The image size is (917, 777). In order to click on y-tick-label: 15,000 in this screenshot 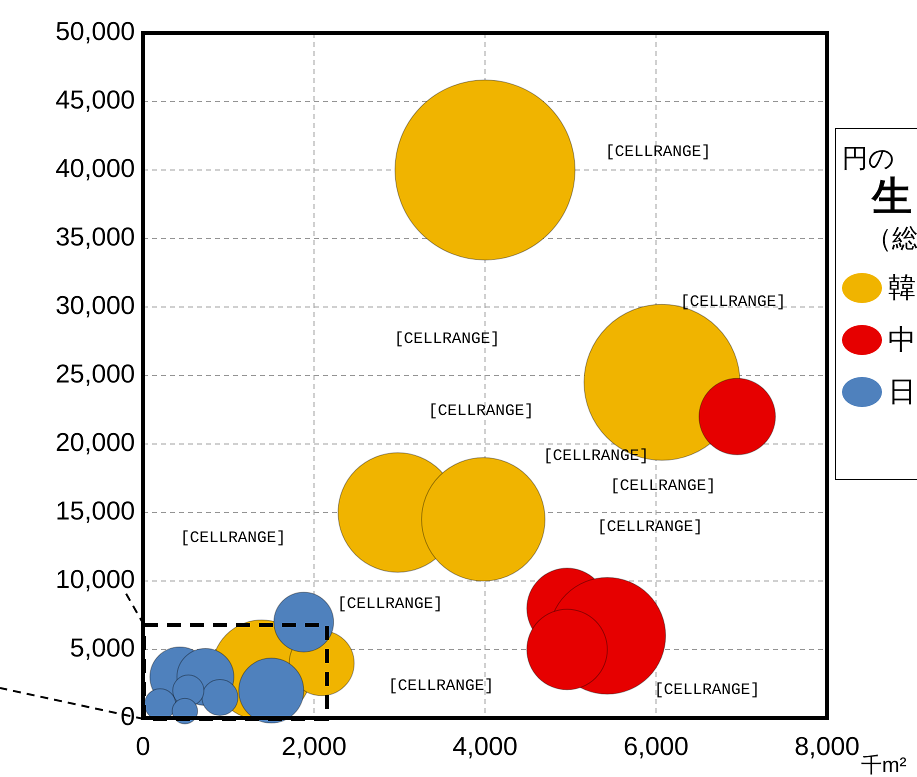, I will do `click(95, 511)`.